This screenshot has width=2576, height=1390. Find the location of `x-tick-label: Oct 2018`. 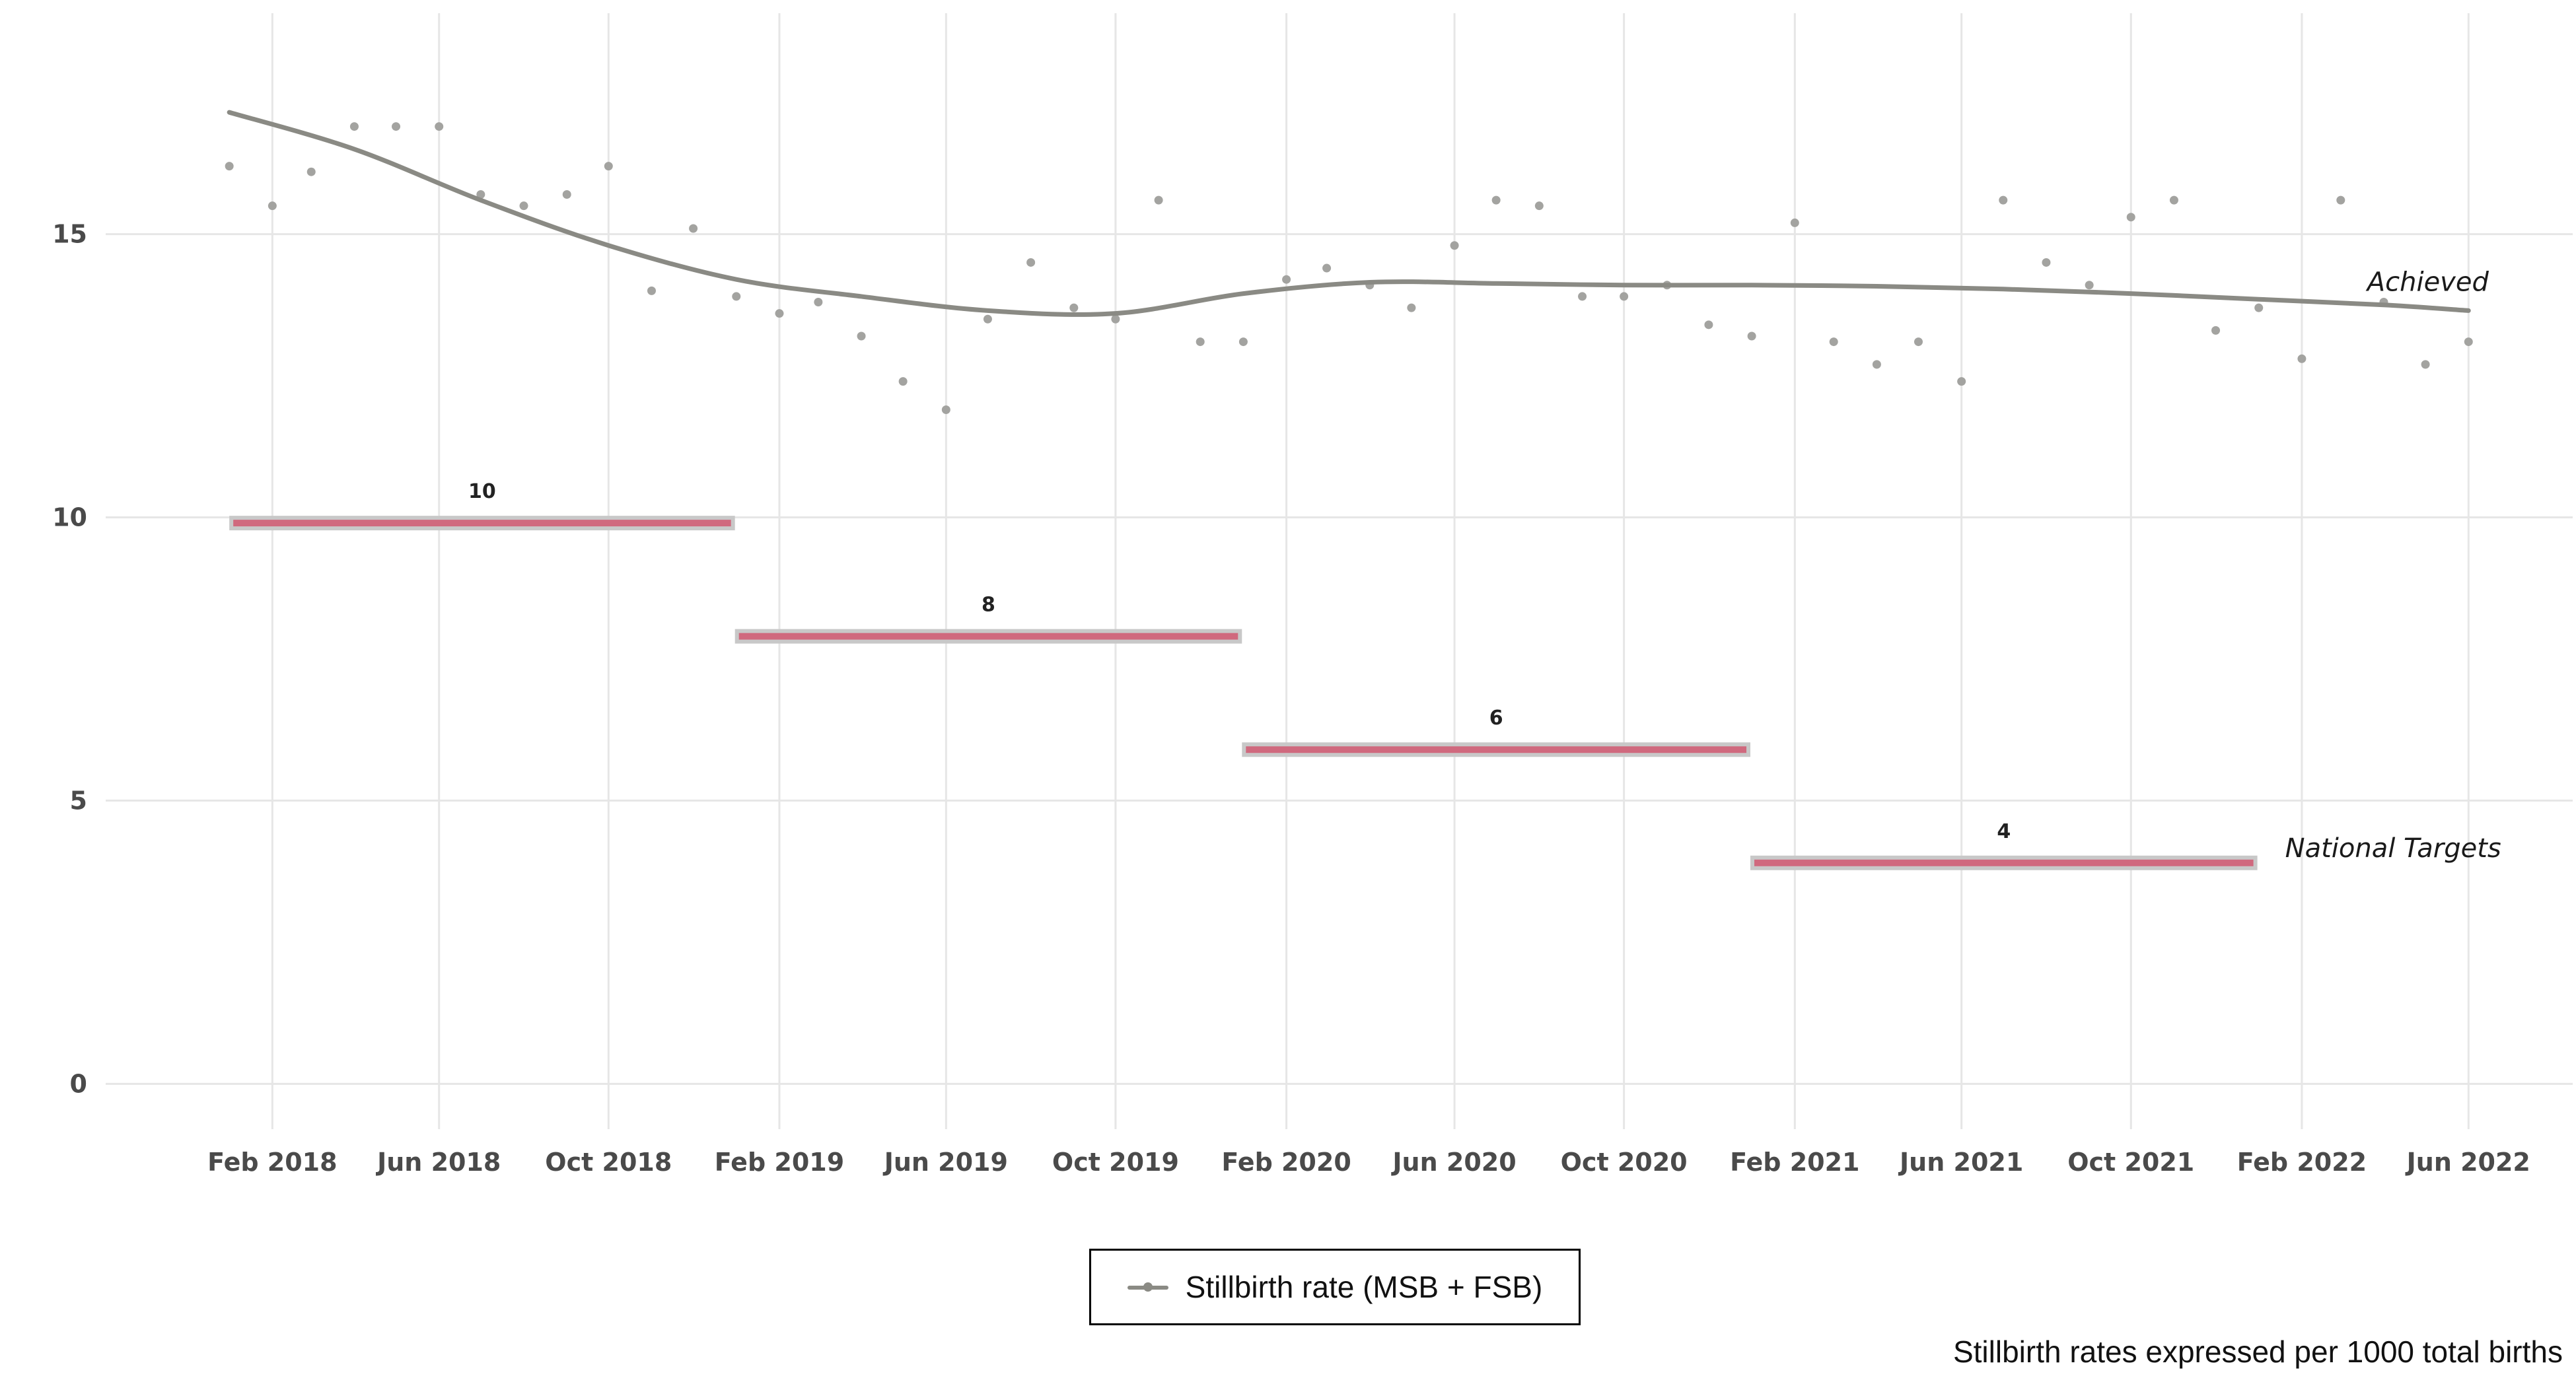

x-tick-label: Oct 2018 is located at coordinates (608, 1162).